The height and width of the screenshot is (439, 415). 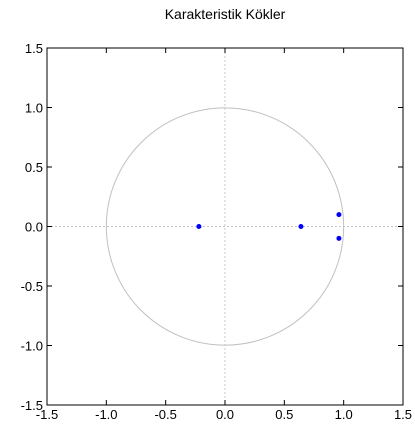 I want to click on chart-title: Karakteristik Kökler, so click(x=225, y=14).